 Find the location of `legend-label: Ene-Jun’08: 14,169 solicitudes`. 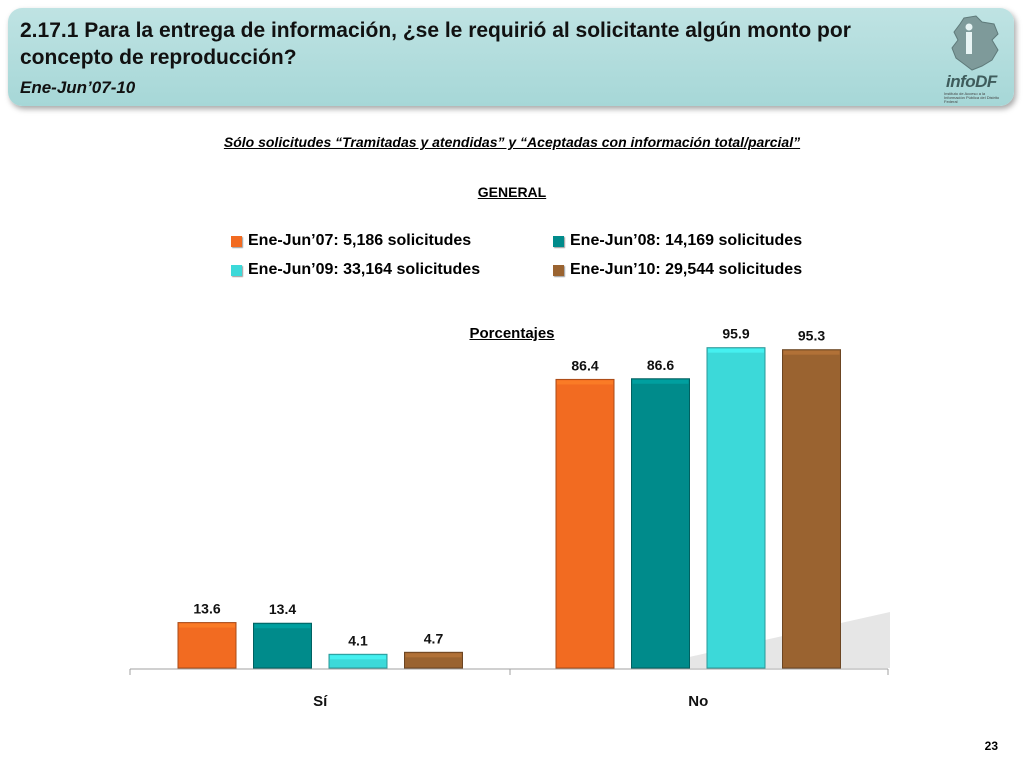

legend-label: Ene-Jun’08: 14,169 solicitudes is located at coordinates (686, 240).